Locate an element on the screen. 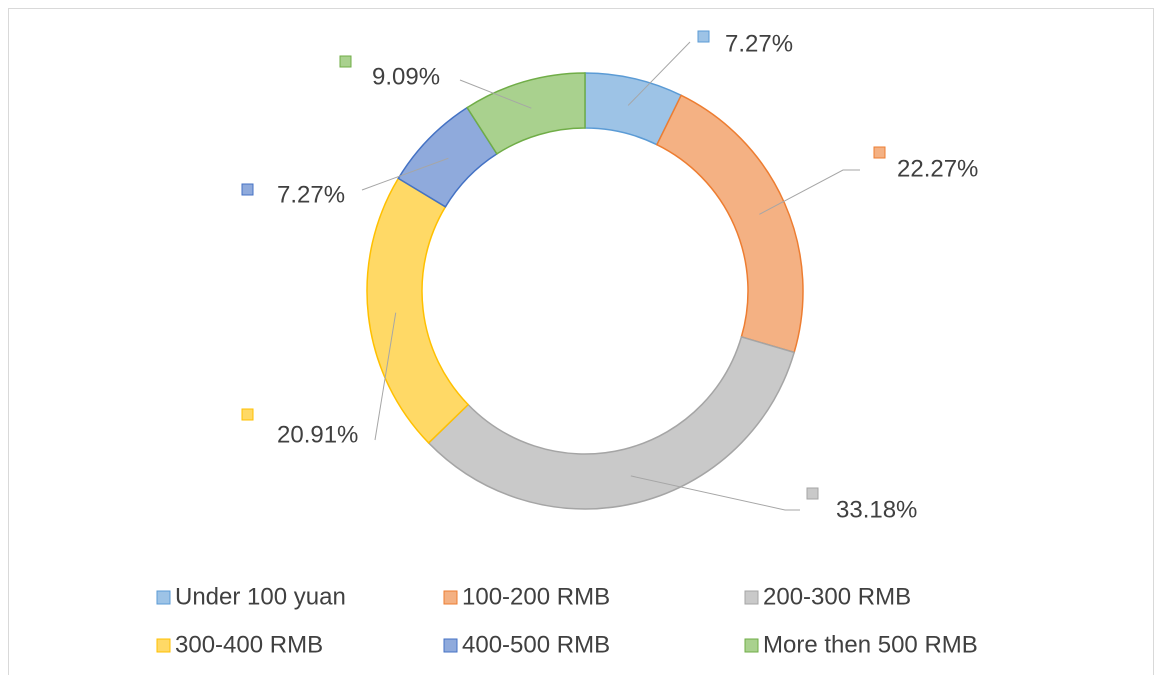 The height and width of the screenshot is (675, 1162). legend-label: 400-500 RMB is located at coordinates (536, 644).